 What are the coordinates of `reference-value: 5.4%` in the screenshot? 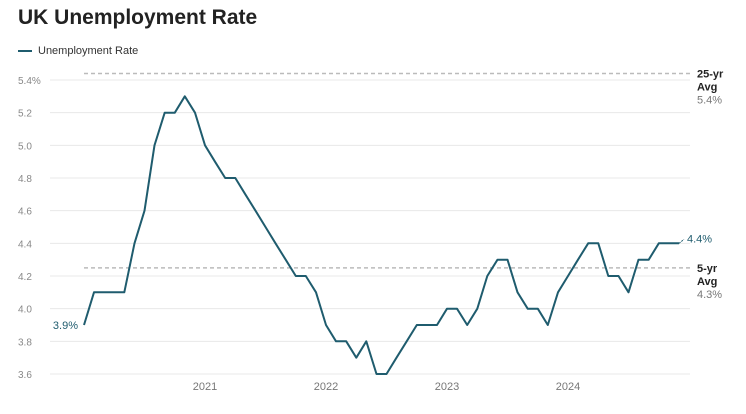 It's located at (709, 100).